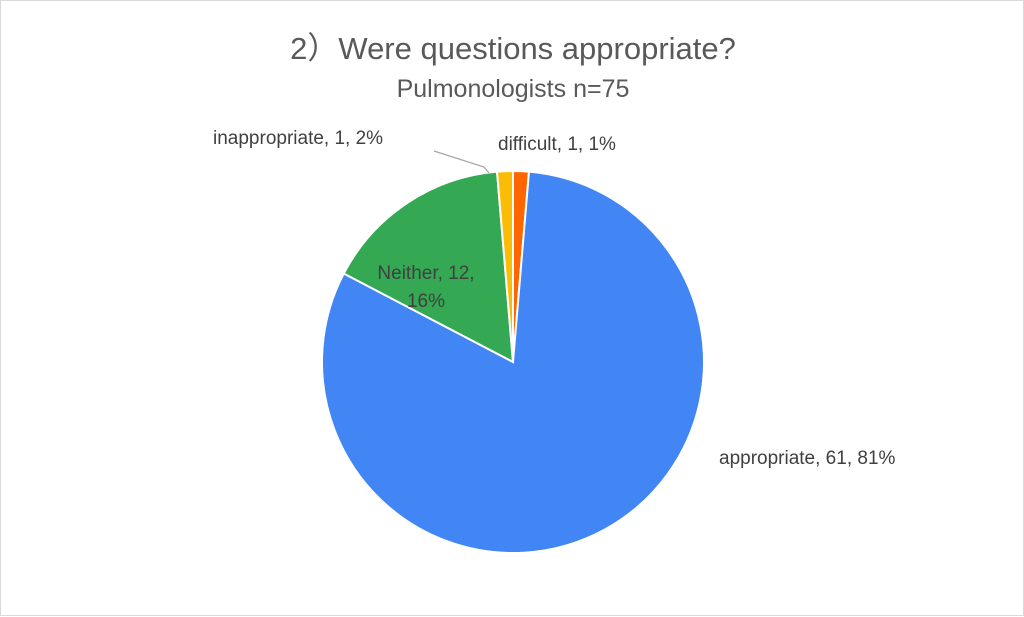 The height and width of the screenshot is (617, 1024). What do you see at coordinates (426, 301) in the screenshot?
I see `data-label-neither-line2: 16%` at bounding box center [426, 301].